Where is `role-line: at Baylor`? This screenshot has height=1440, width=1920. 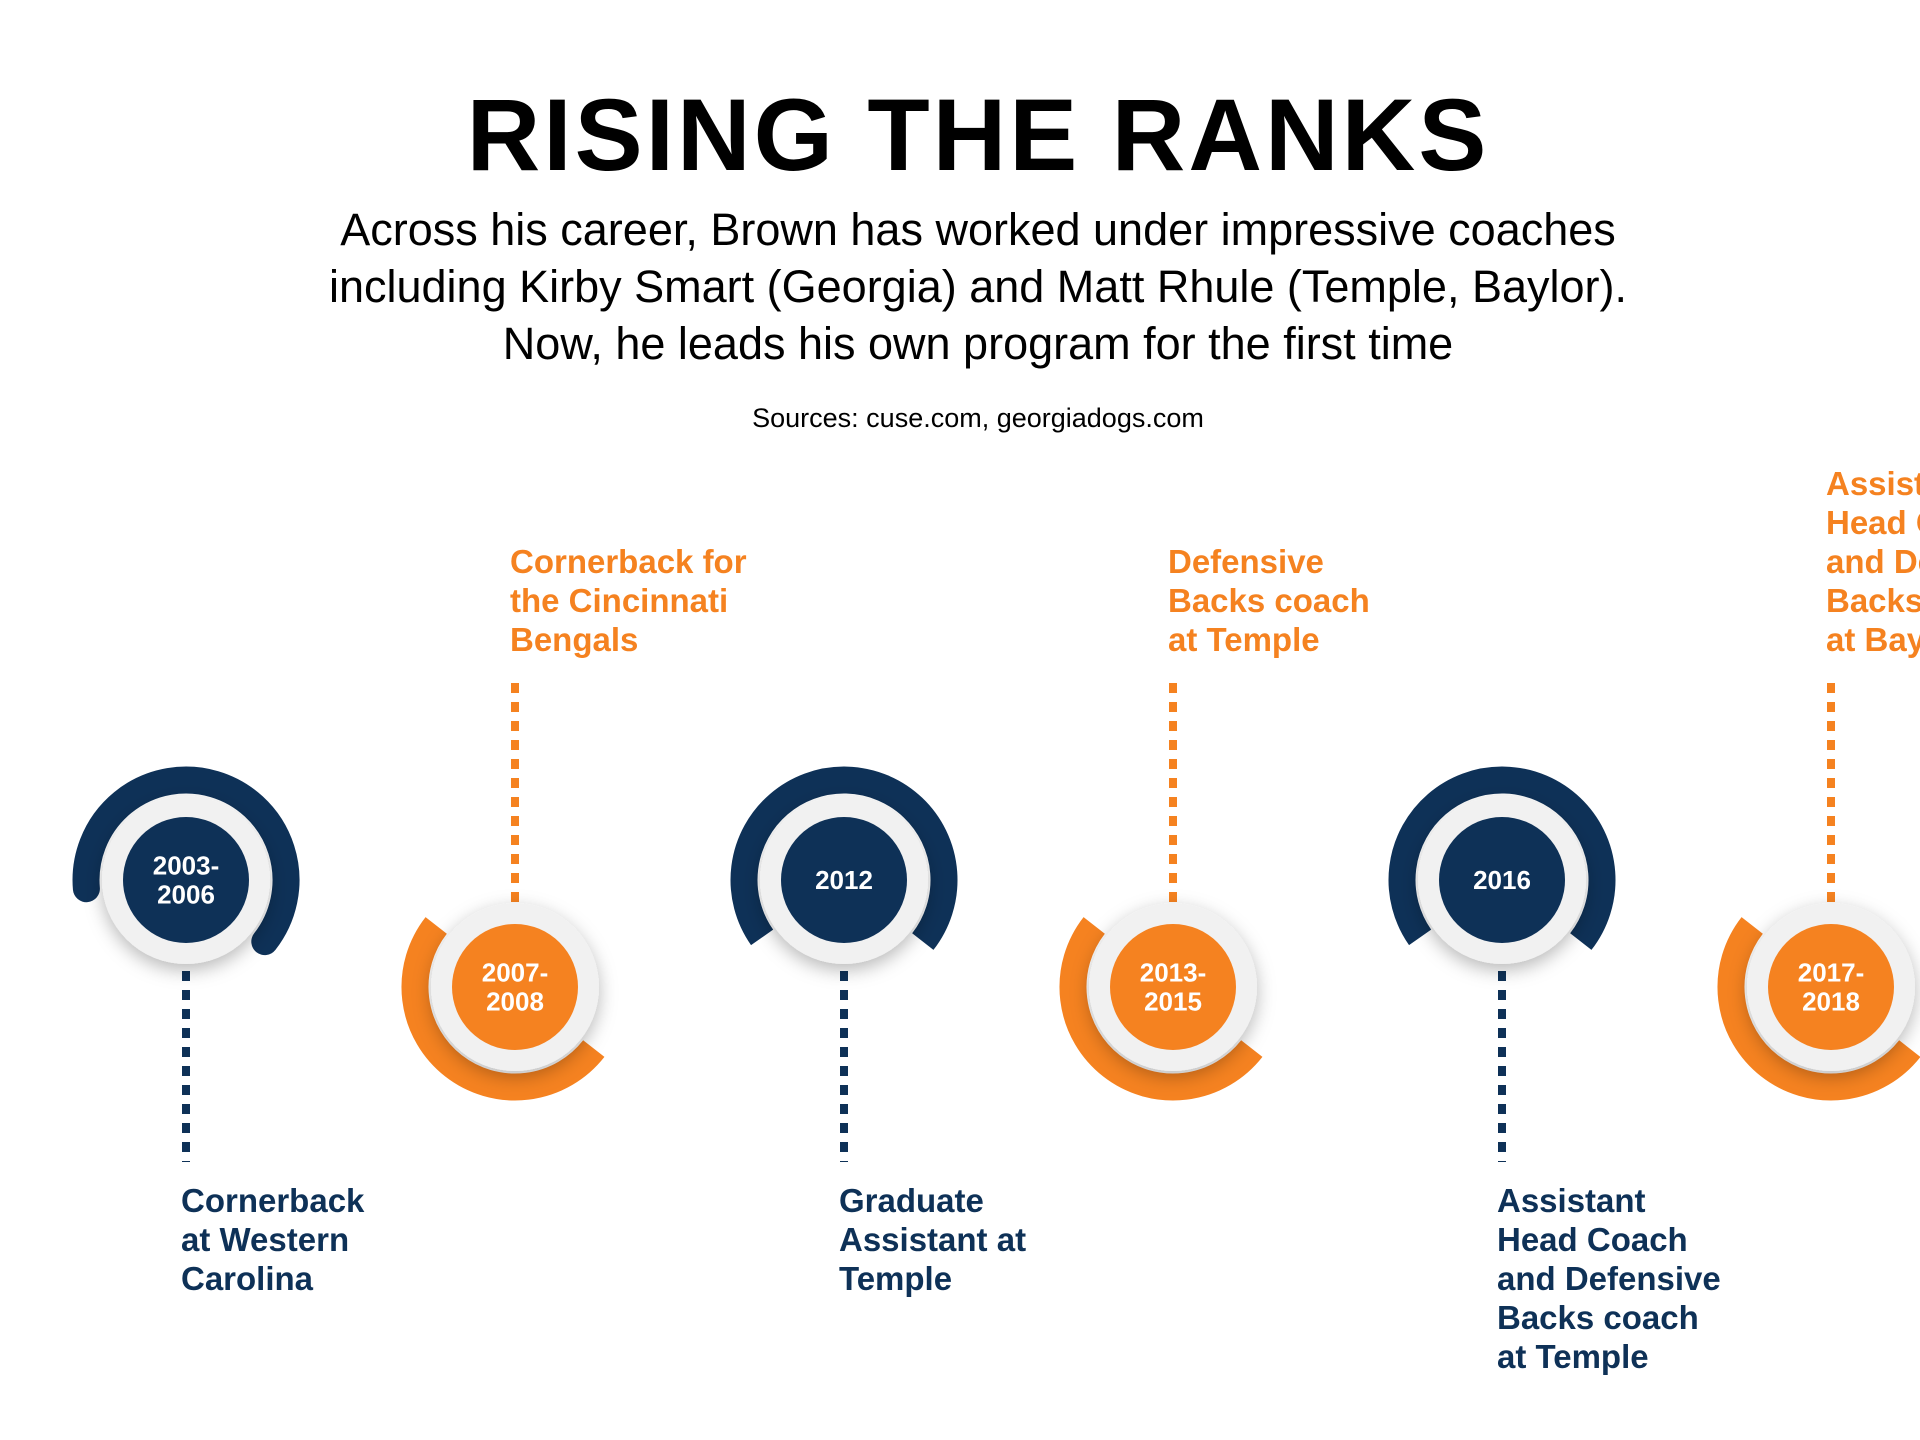
role-line: at Baylor is located at coordinates (1873, 639).